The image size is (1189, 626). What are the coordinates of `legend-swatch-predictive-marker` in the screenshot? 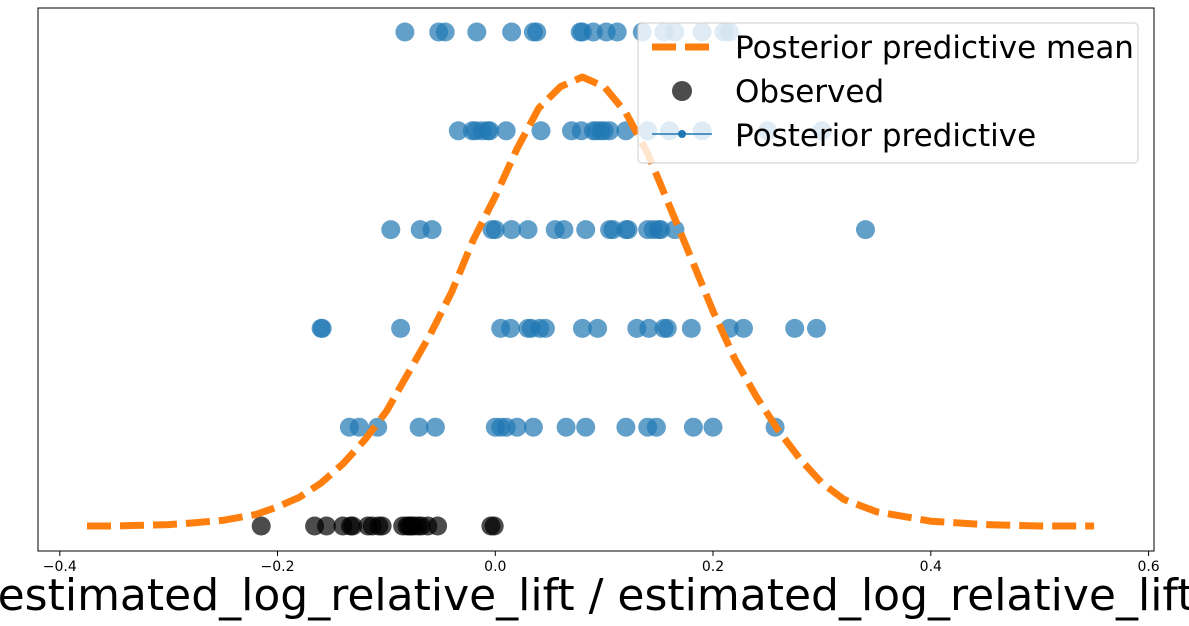 It's located at (682, 134).